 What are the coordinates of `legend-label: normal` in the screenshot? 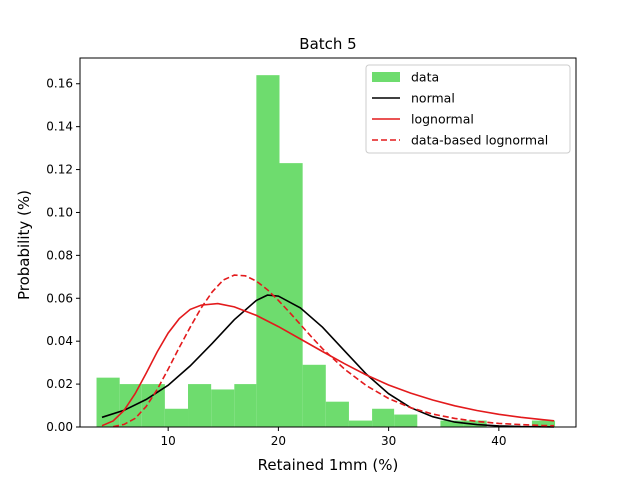 It's located at (433, 98).